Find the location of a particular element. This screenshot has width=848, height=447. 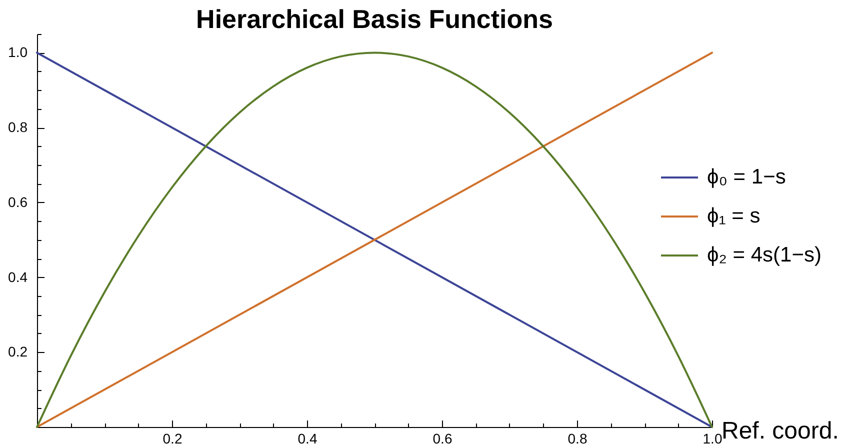

y-tick-label: 1.0 is located at coordinates (18, 52).